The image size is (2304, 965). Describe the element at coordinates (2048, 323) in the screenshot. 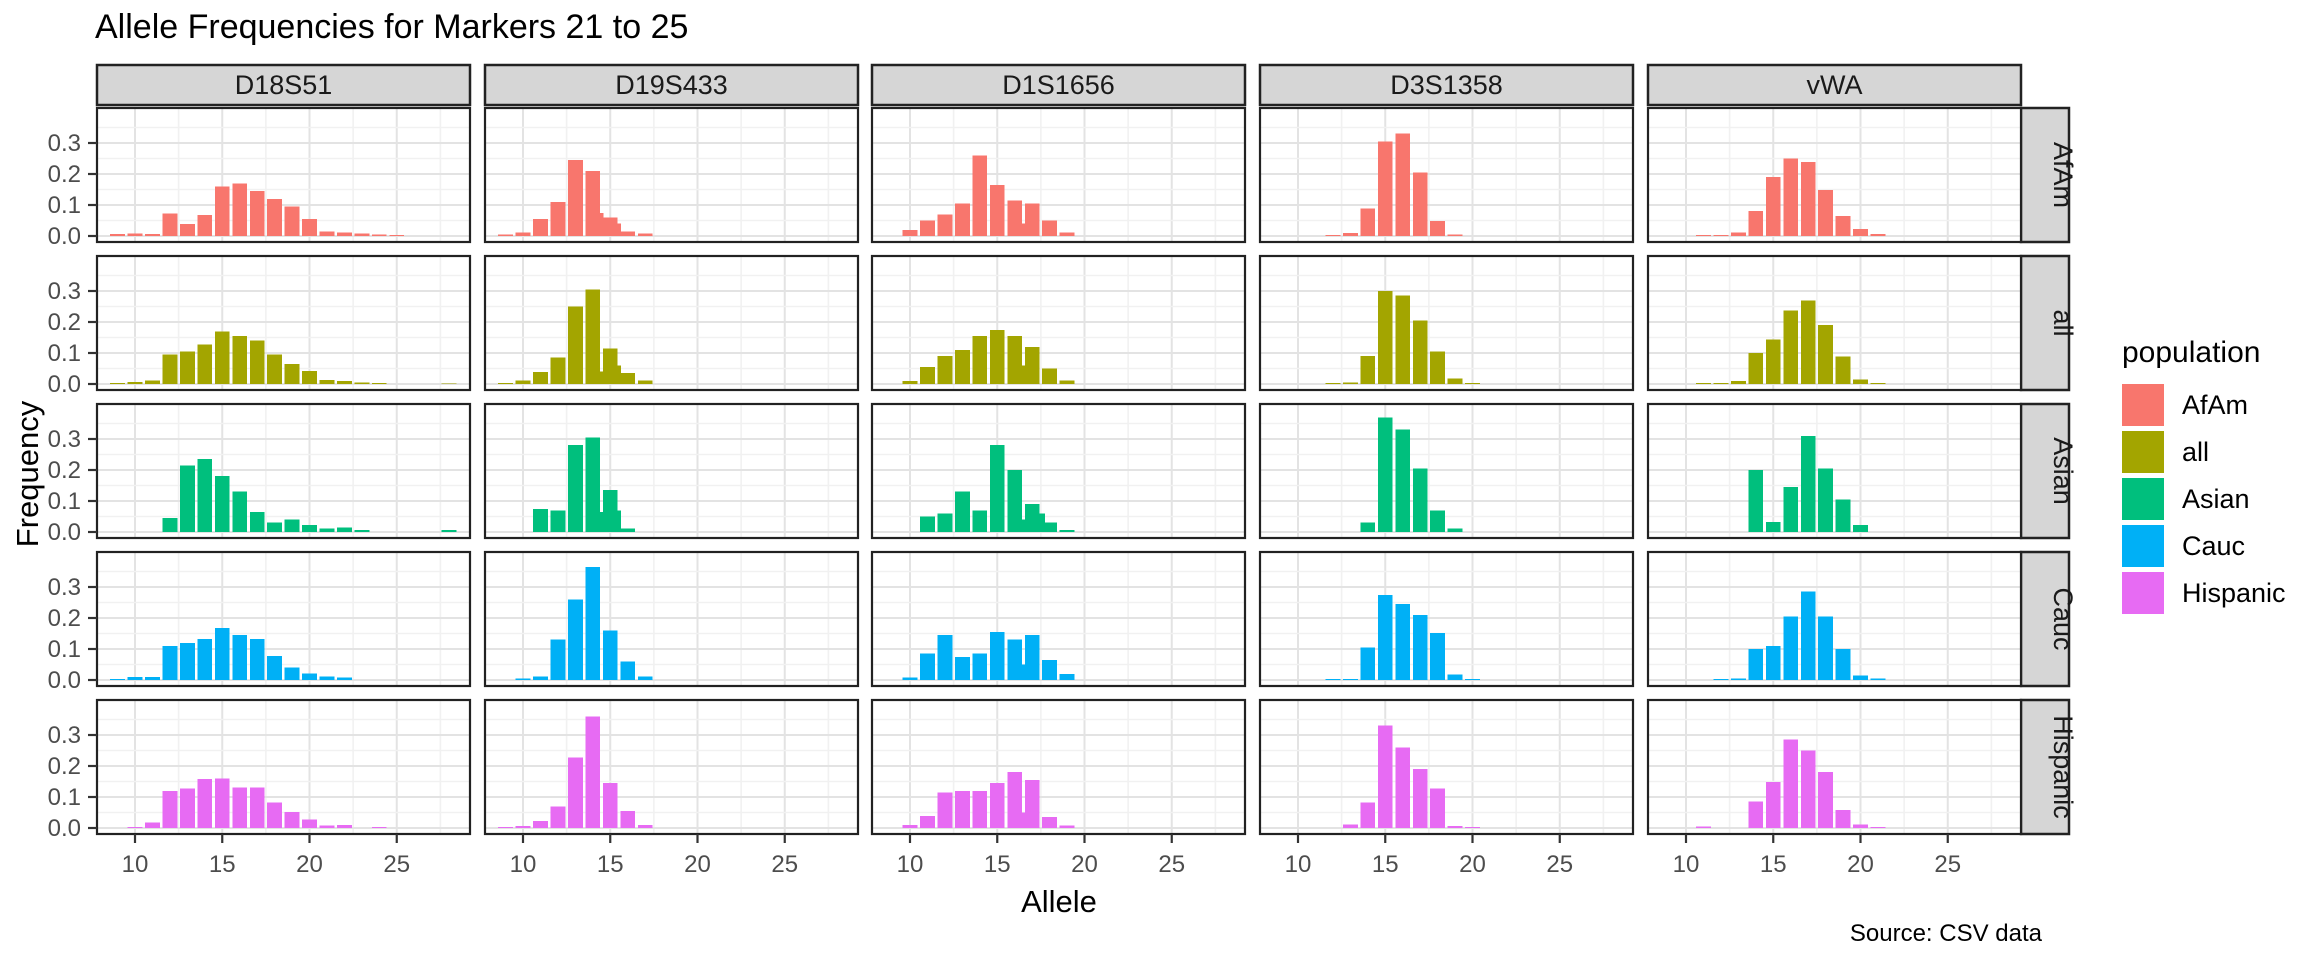

I see `facet-row-strip-all: all` at that location.